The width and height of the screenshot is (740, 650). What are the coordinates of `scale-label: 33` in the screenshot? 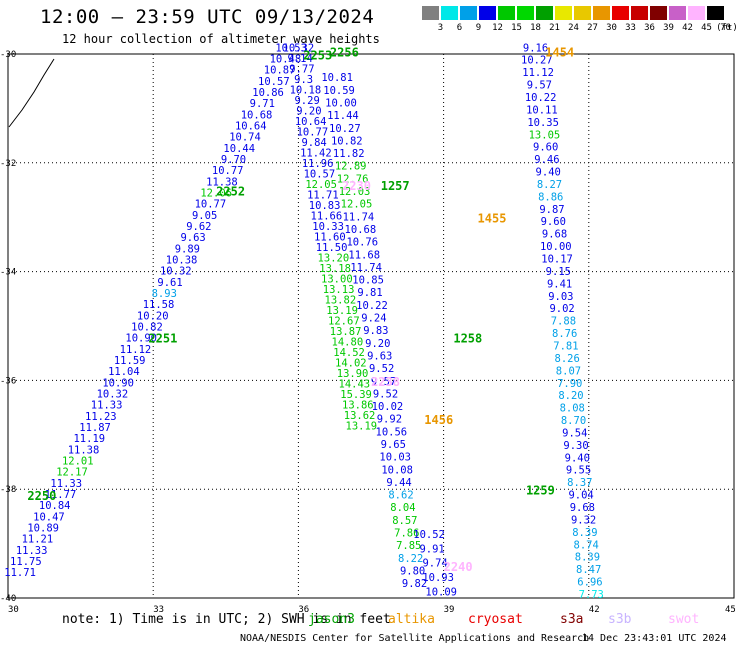 It's located at (630, 28).